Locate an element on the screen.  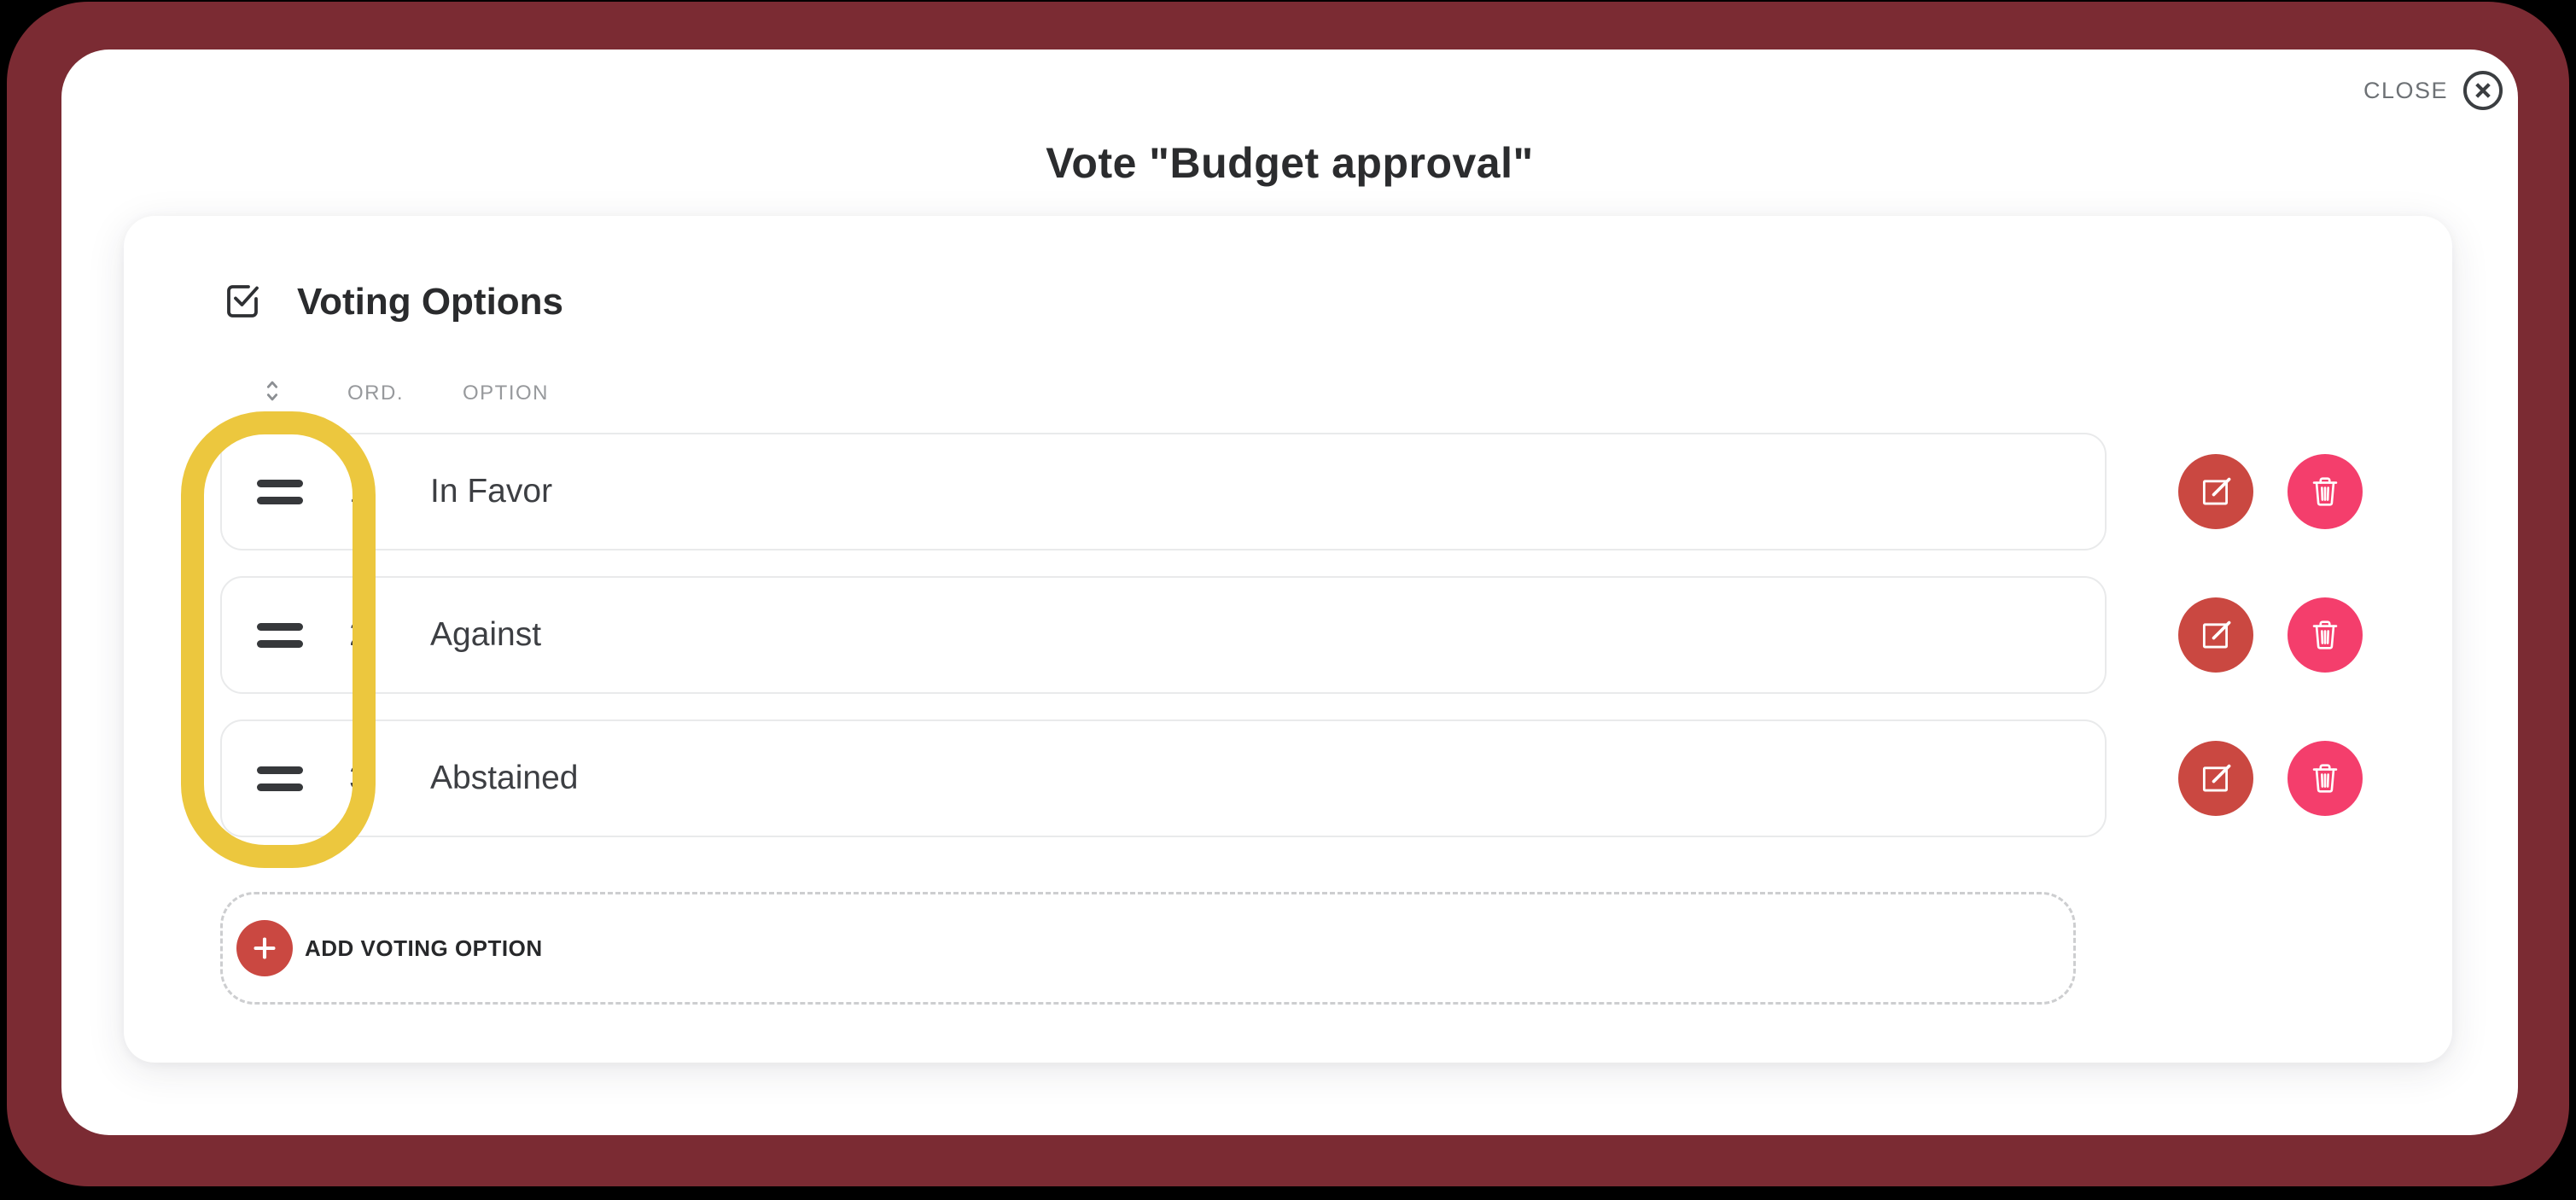
option-row: 2 Against is located at coordinates (1291, 635).